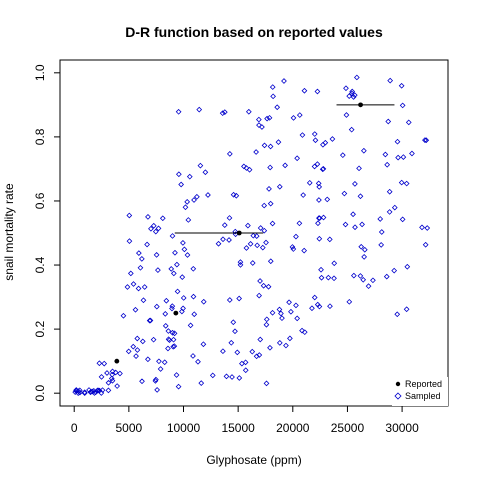 Image resolution: width=480 pixels, height=480 pixels. Describe the element at coordinates (40, 328) in the screenshot. I see `y-tick-label: 0.2` at that location.